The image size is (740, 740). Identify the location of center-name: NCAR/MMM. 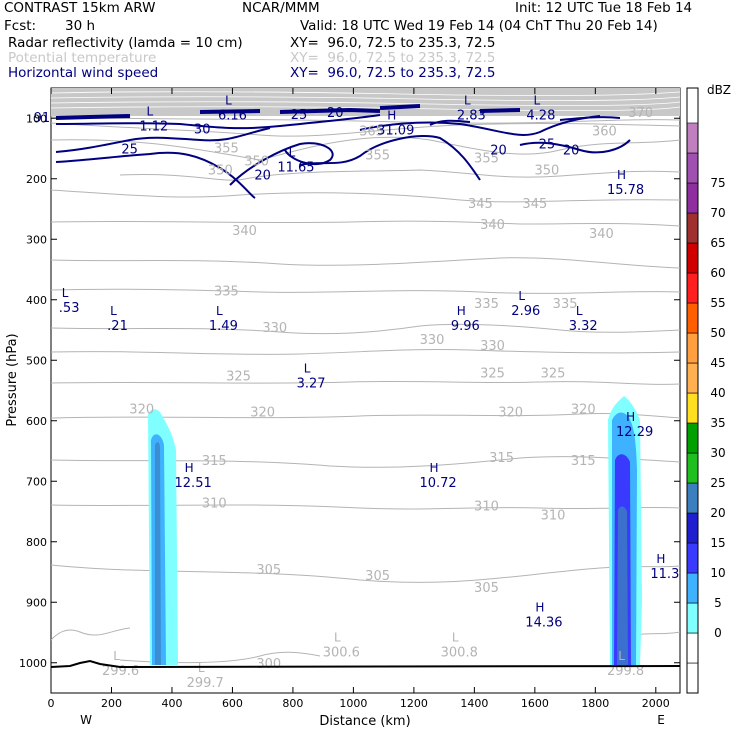
(281, 8).